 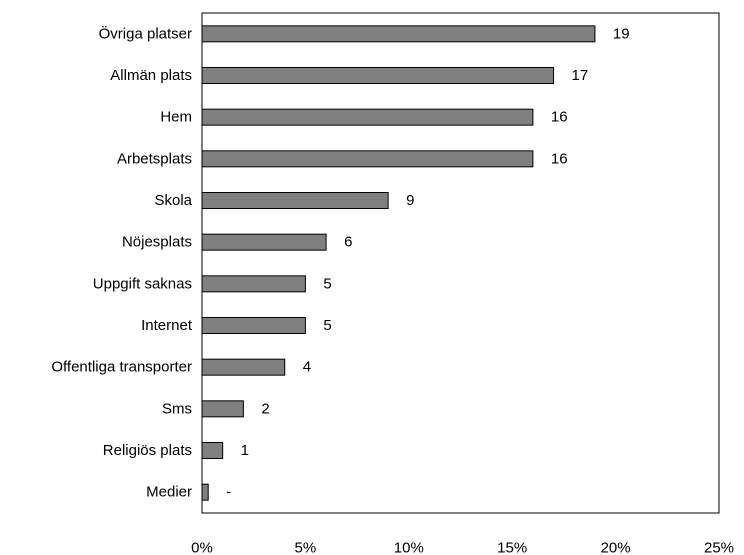 I want to click on category-label: Allmän plats, so click(x=151, y=75).